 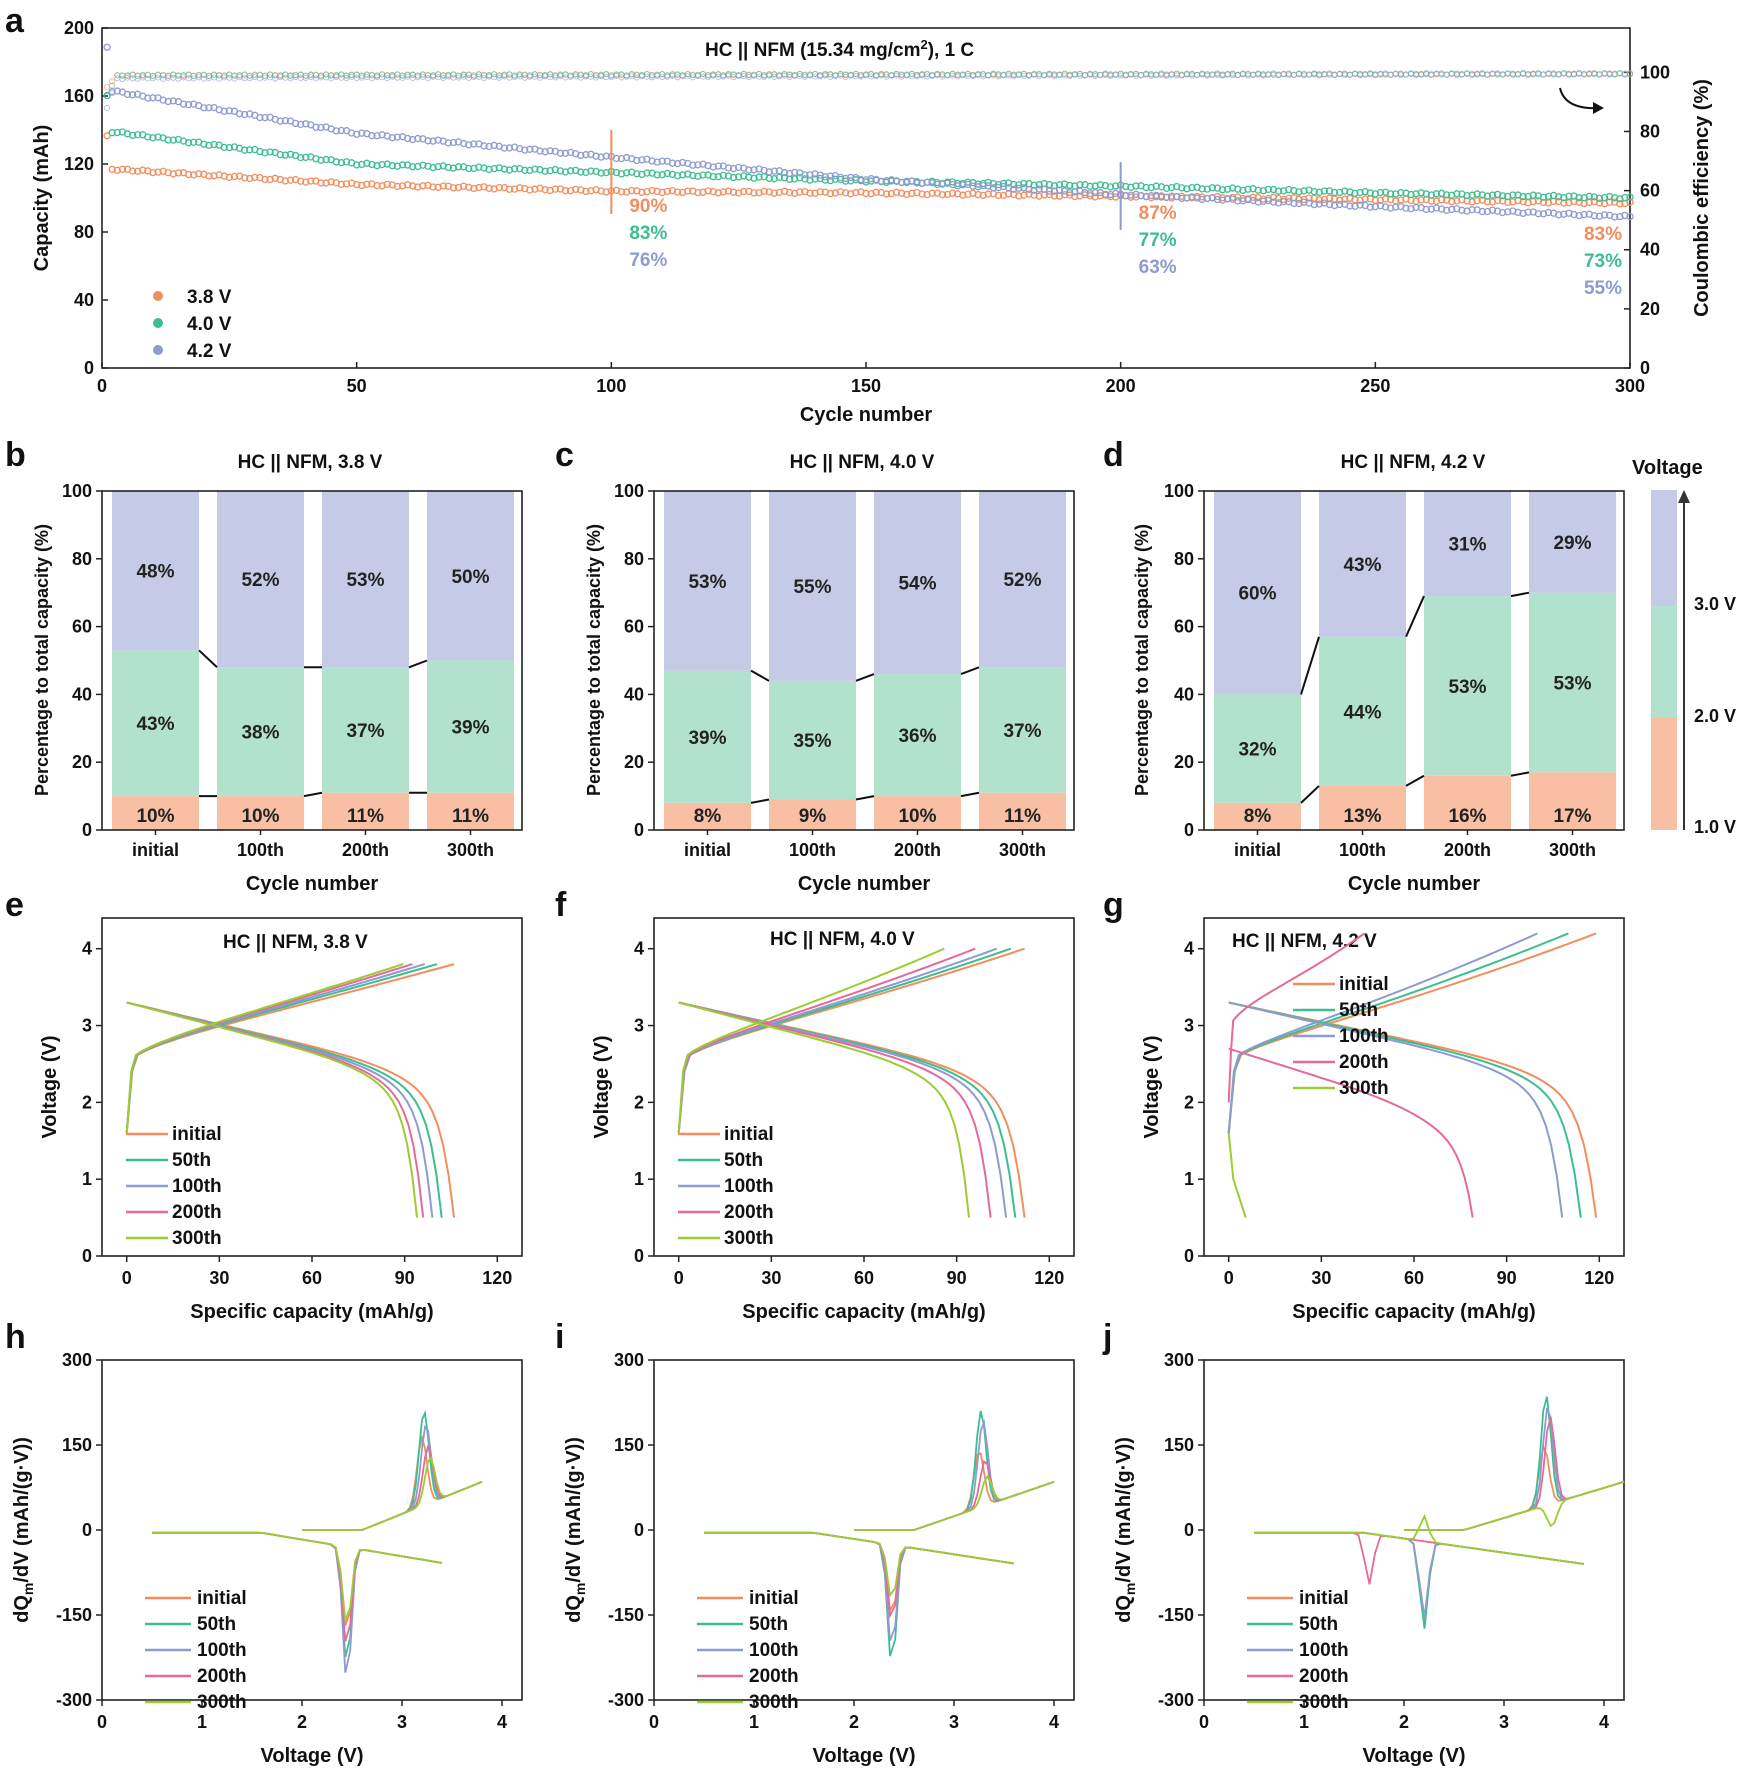 What do you see at coordinates (42, 660) in the screenshot?
I see `y-axis-label-b: Percentage to total capacity (%)` at bounding box center [42, 660].